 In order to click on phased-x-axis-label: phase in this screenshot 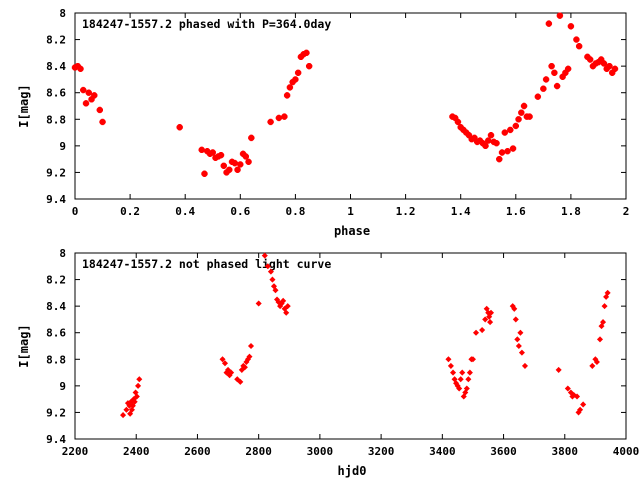, I will do `click(352, 231)`.